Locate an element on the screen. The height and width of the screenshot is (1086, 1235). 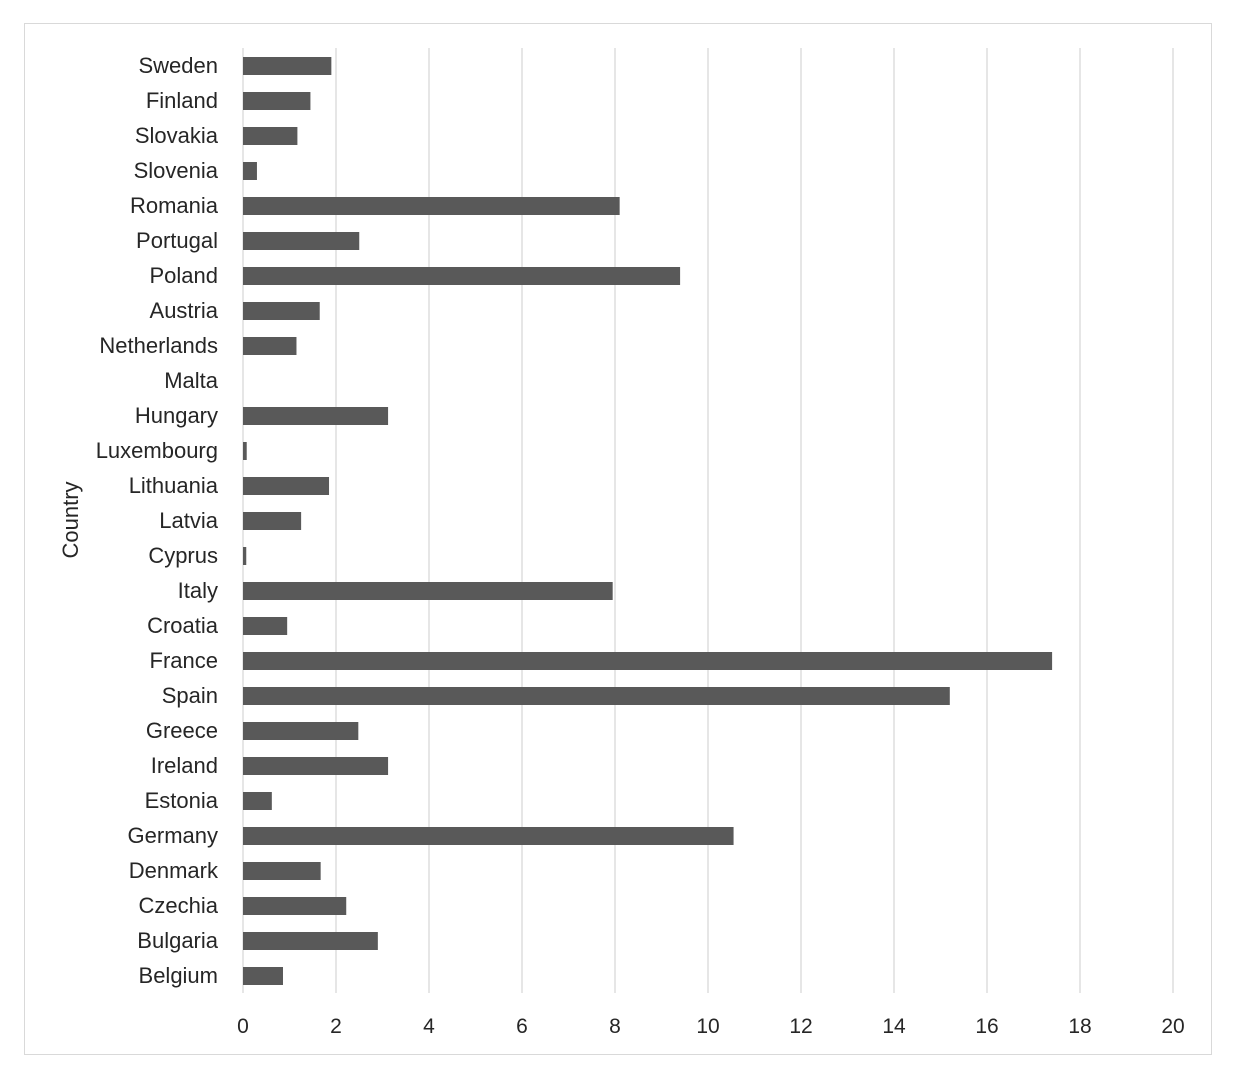
category-label-malta: Malta is located at coordinates (191, 380).